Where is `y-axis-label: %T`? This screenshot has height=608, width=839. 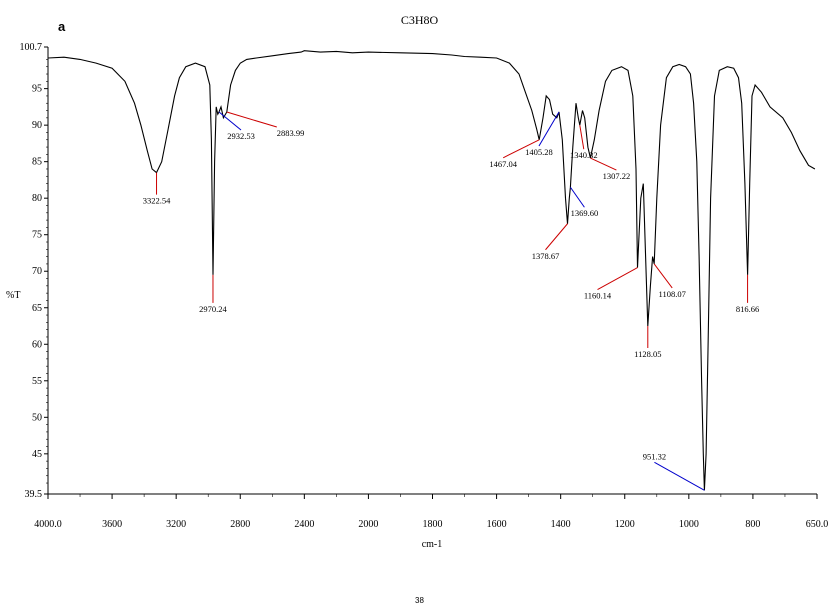 y-axis-label: %T is located at coordinates (13, 295).